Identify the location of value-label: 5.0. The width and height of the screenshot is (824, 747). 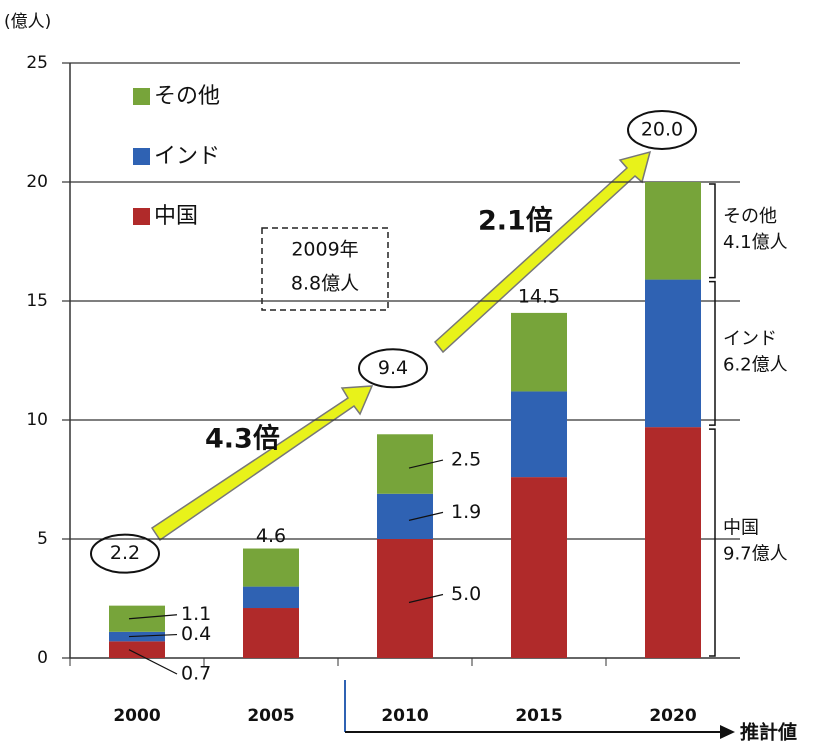
(466, 594).